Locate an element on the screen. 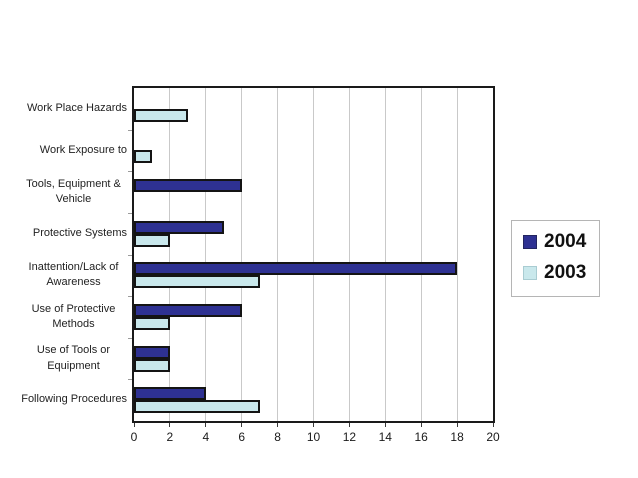  category-row: Following Procedures is located at coordinates (63, 400).